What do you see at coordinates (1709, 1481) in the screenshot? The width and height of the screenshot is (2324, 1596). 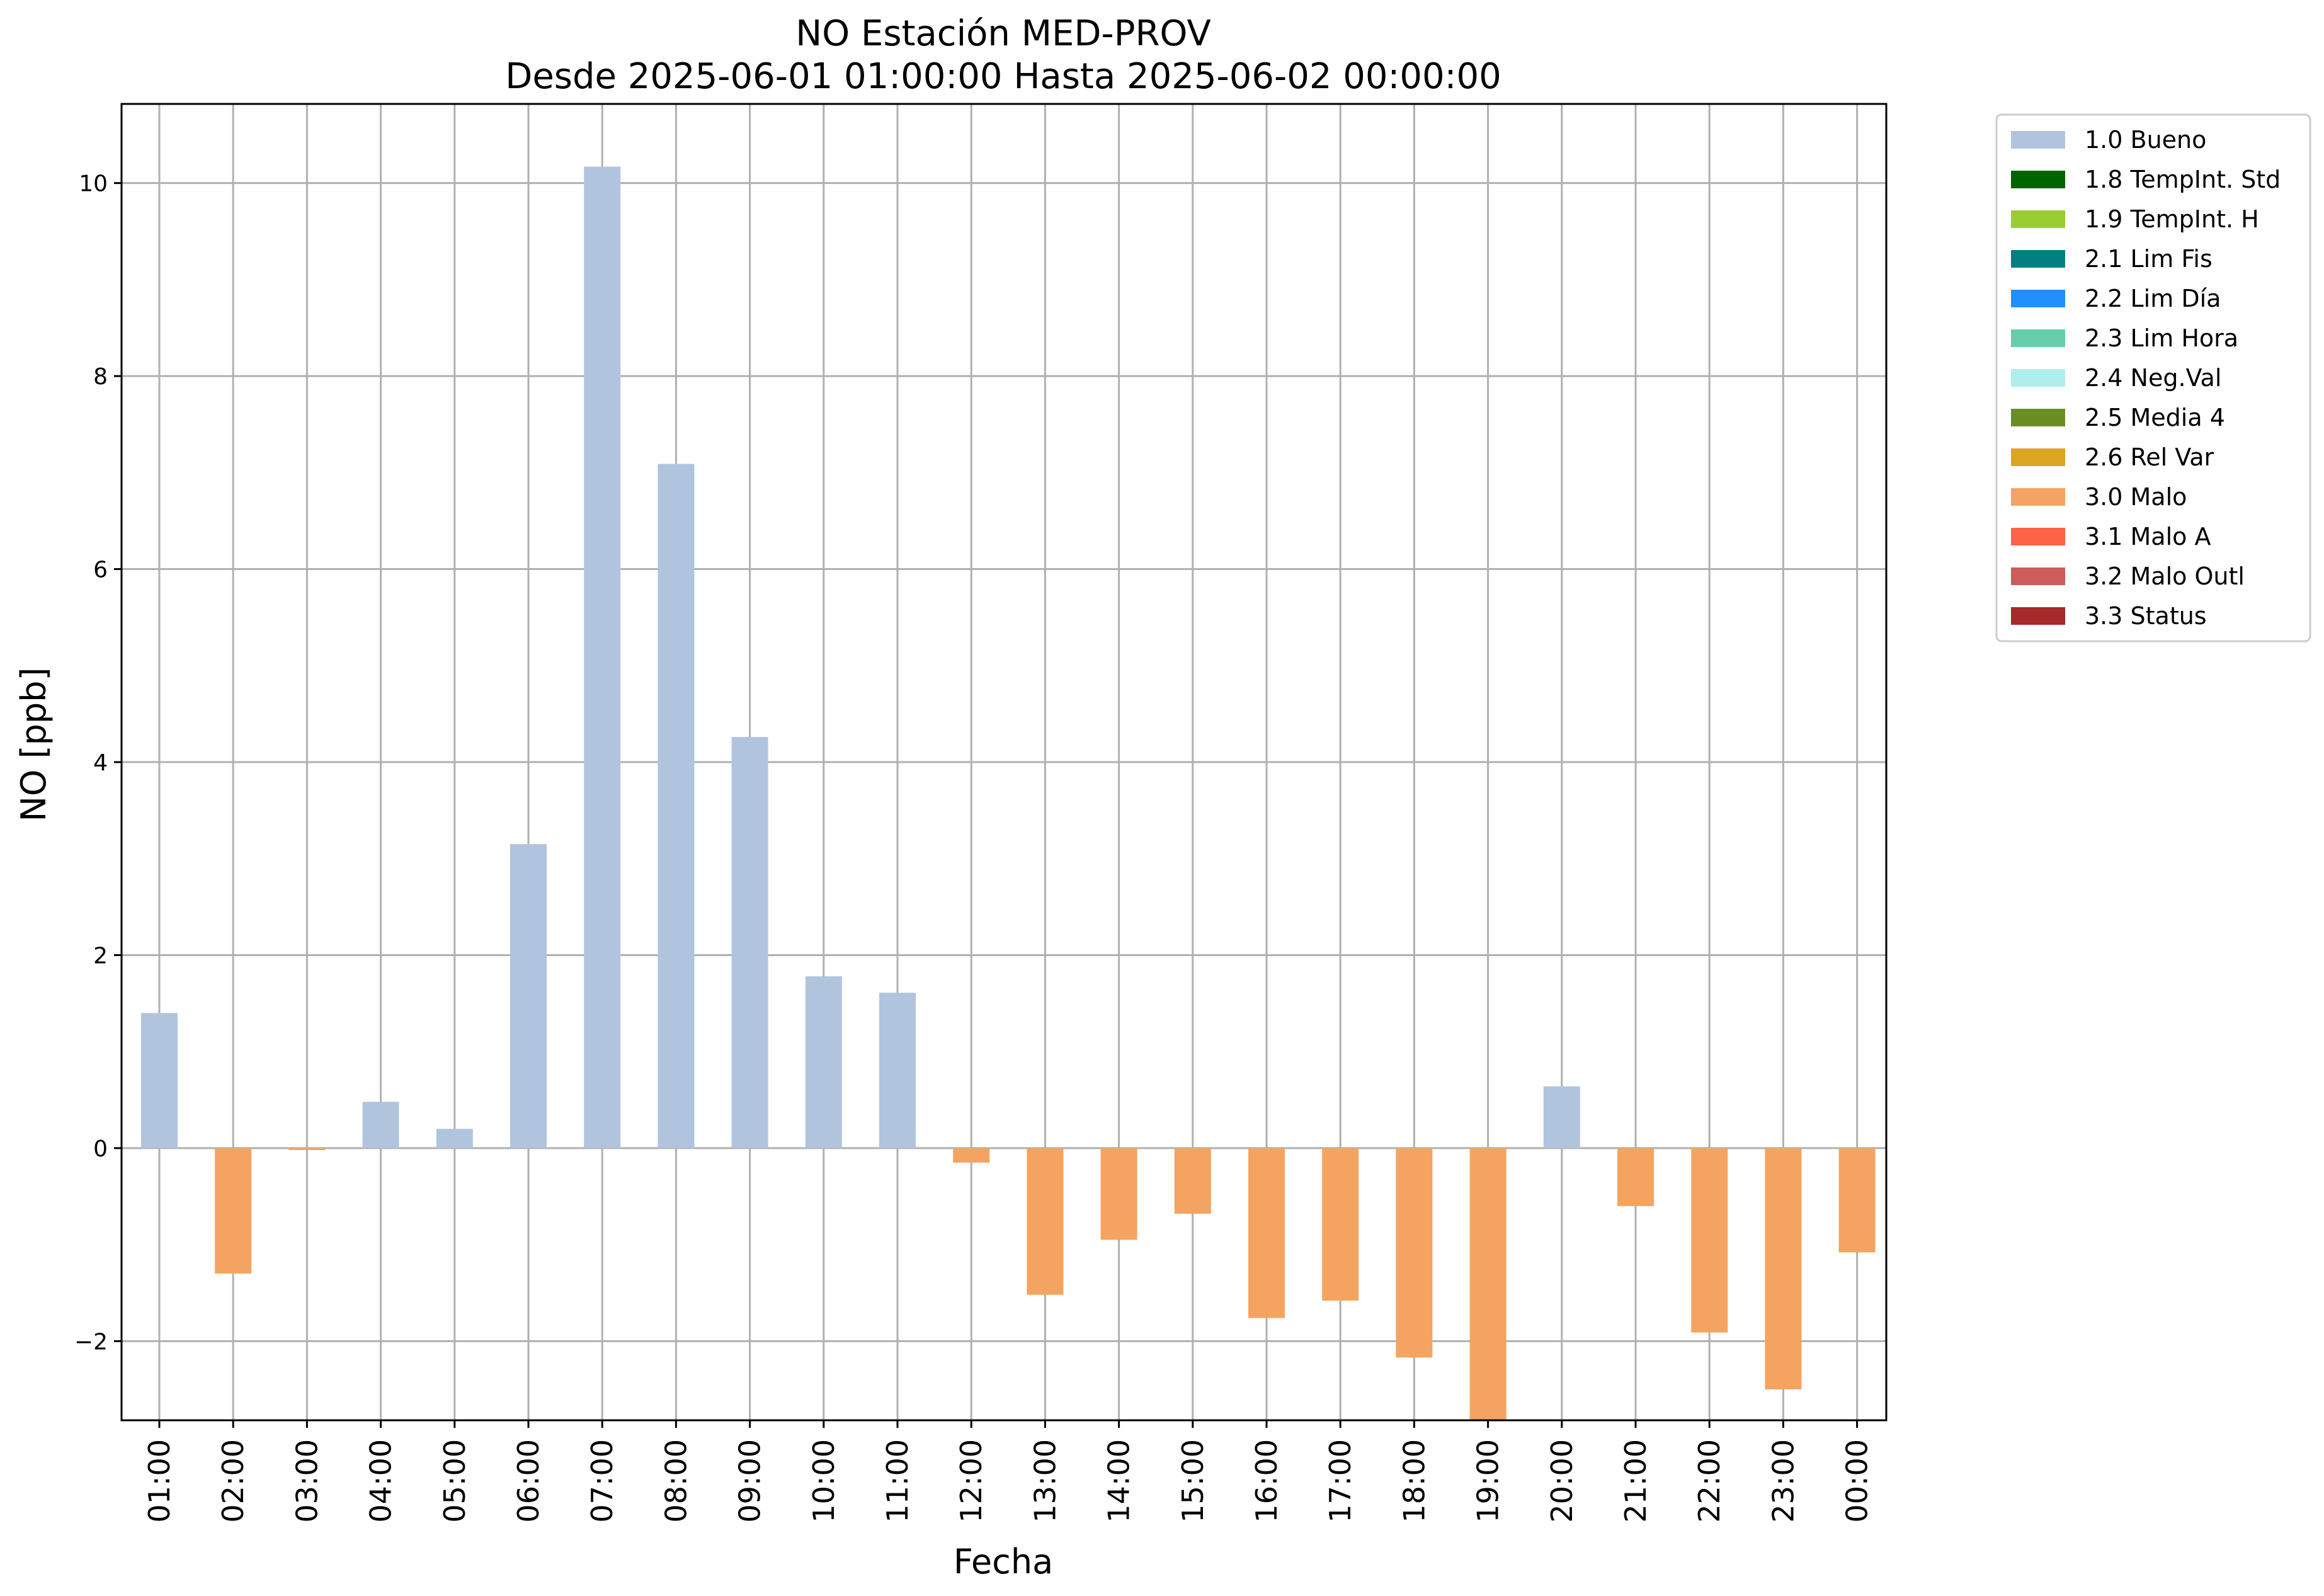 I see `x-tick-label: 22:00` at bounding box center [1709, 1481].